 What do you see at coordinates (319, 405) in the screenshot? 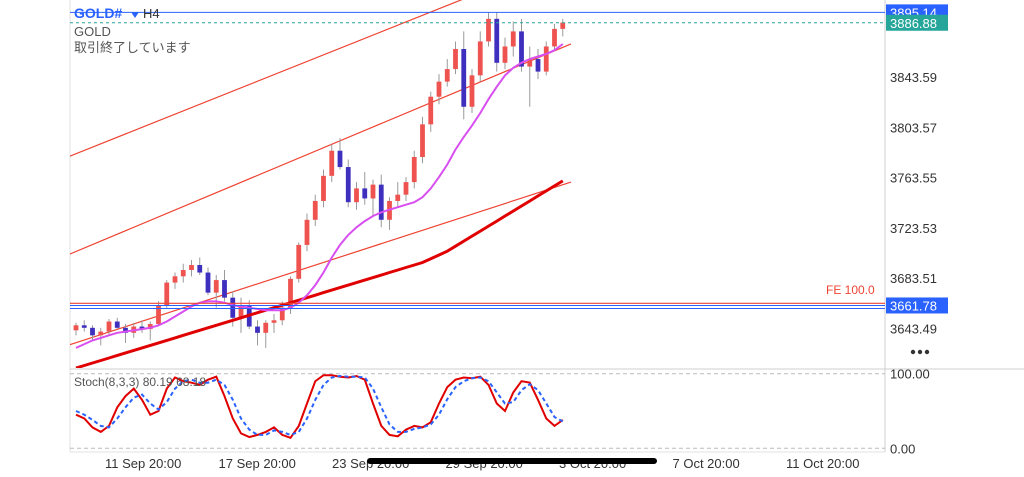
I see `stoch-d-line` at bounding box center [319, 405].